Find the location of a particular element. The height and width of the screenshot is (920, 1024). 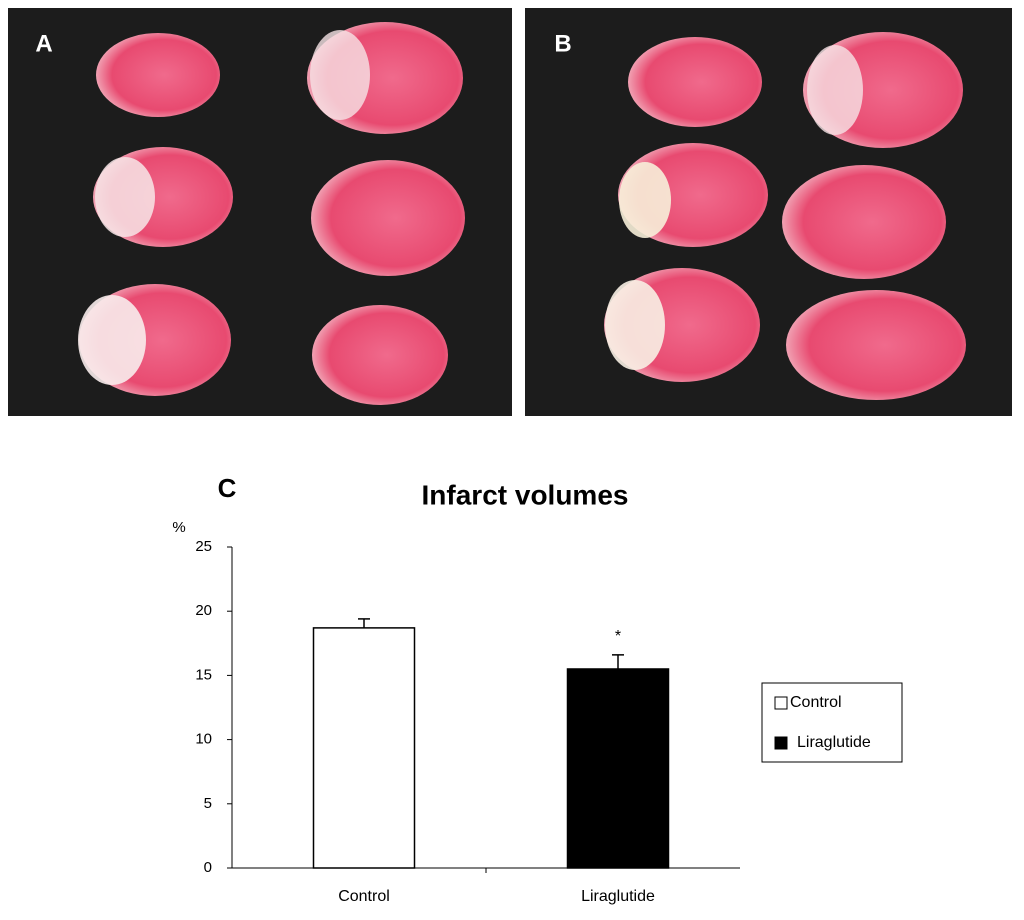

y-tick-label: 0 is located at coordinates (208, 867).